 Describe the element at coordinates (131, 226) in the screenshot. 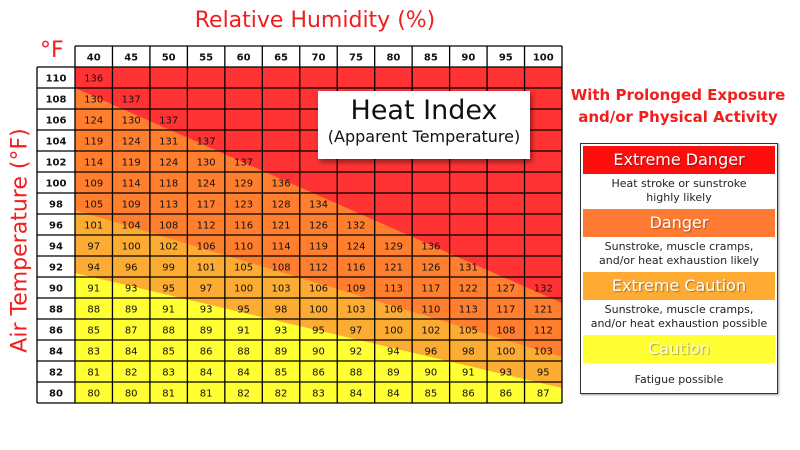

I see `heat-index-cell: 104` at that location.